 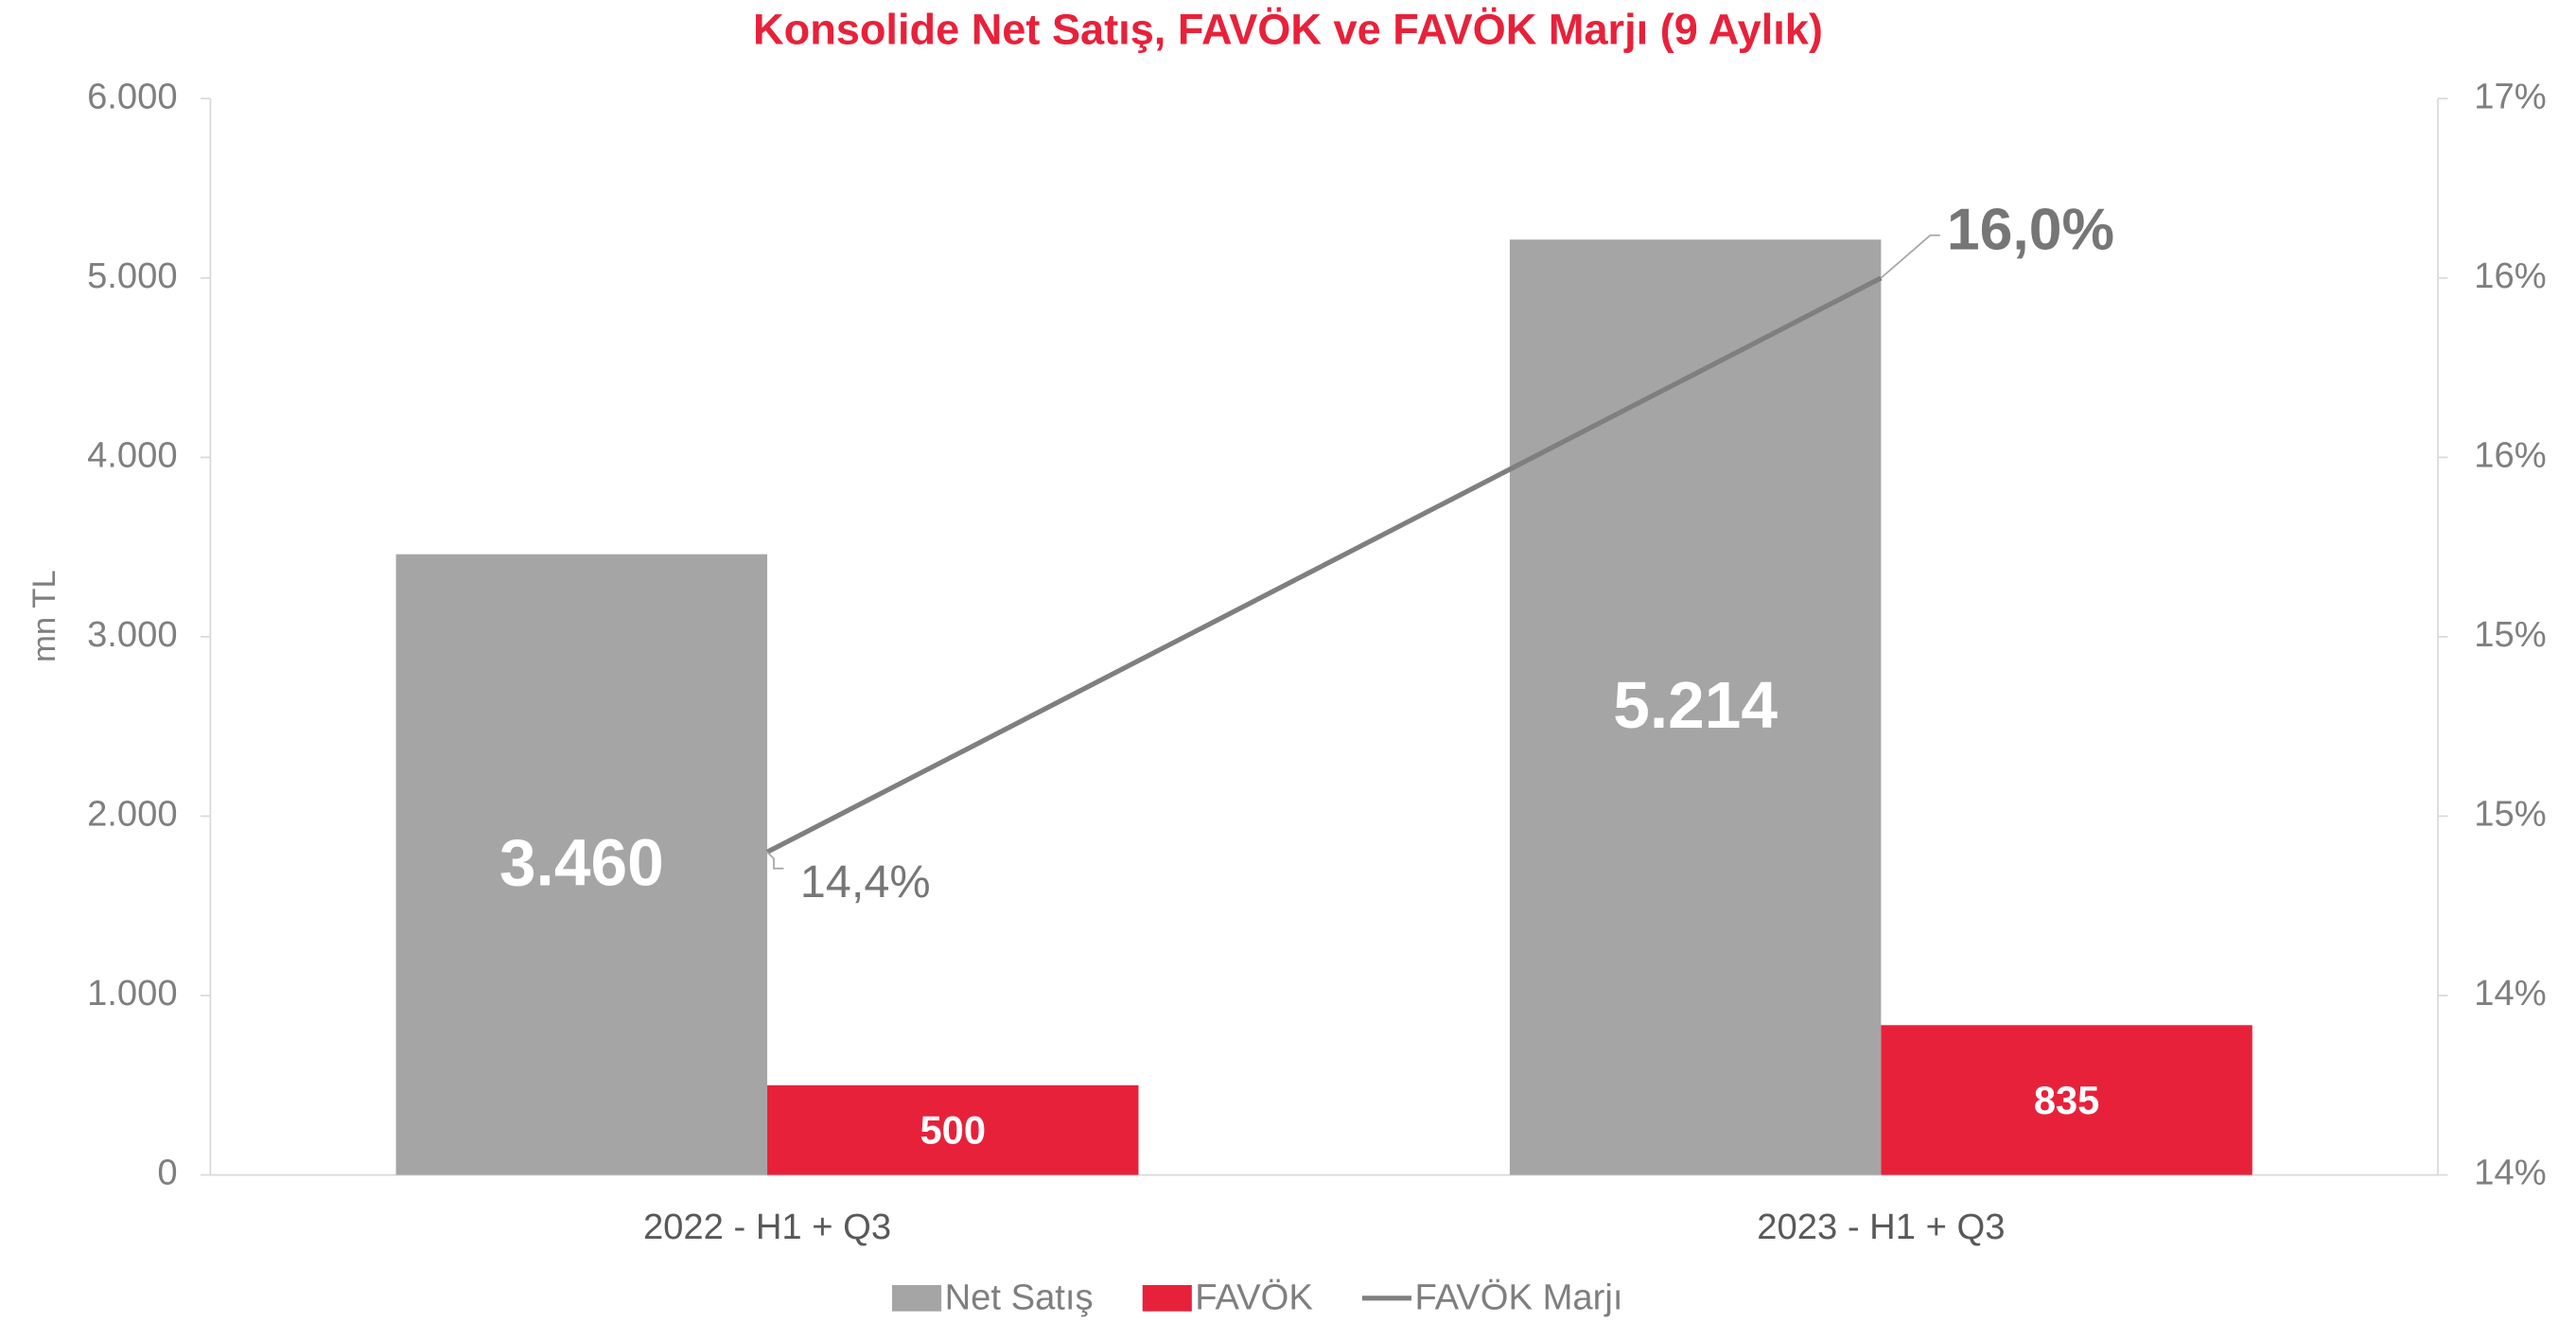 What do you see at coordinates (133, 96) in the screenshot?
I see `y-tick-label: 6.000` at bounding box center [133, 96].